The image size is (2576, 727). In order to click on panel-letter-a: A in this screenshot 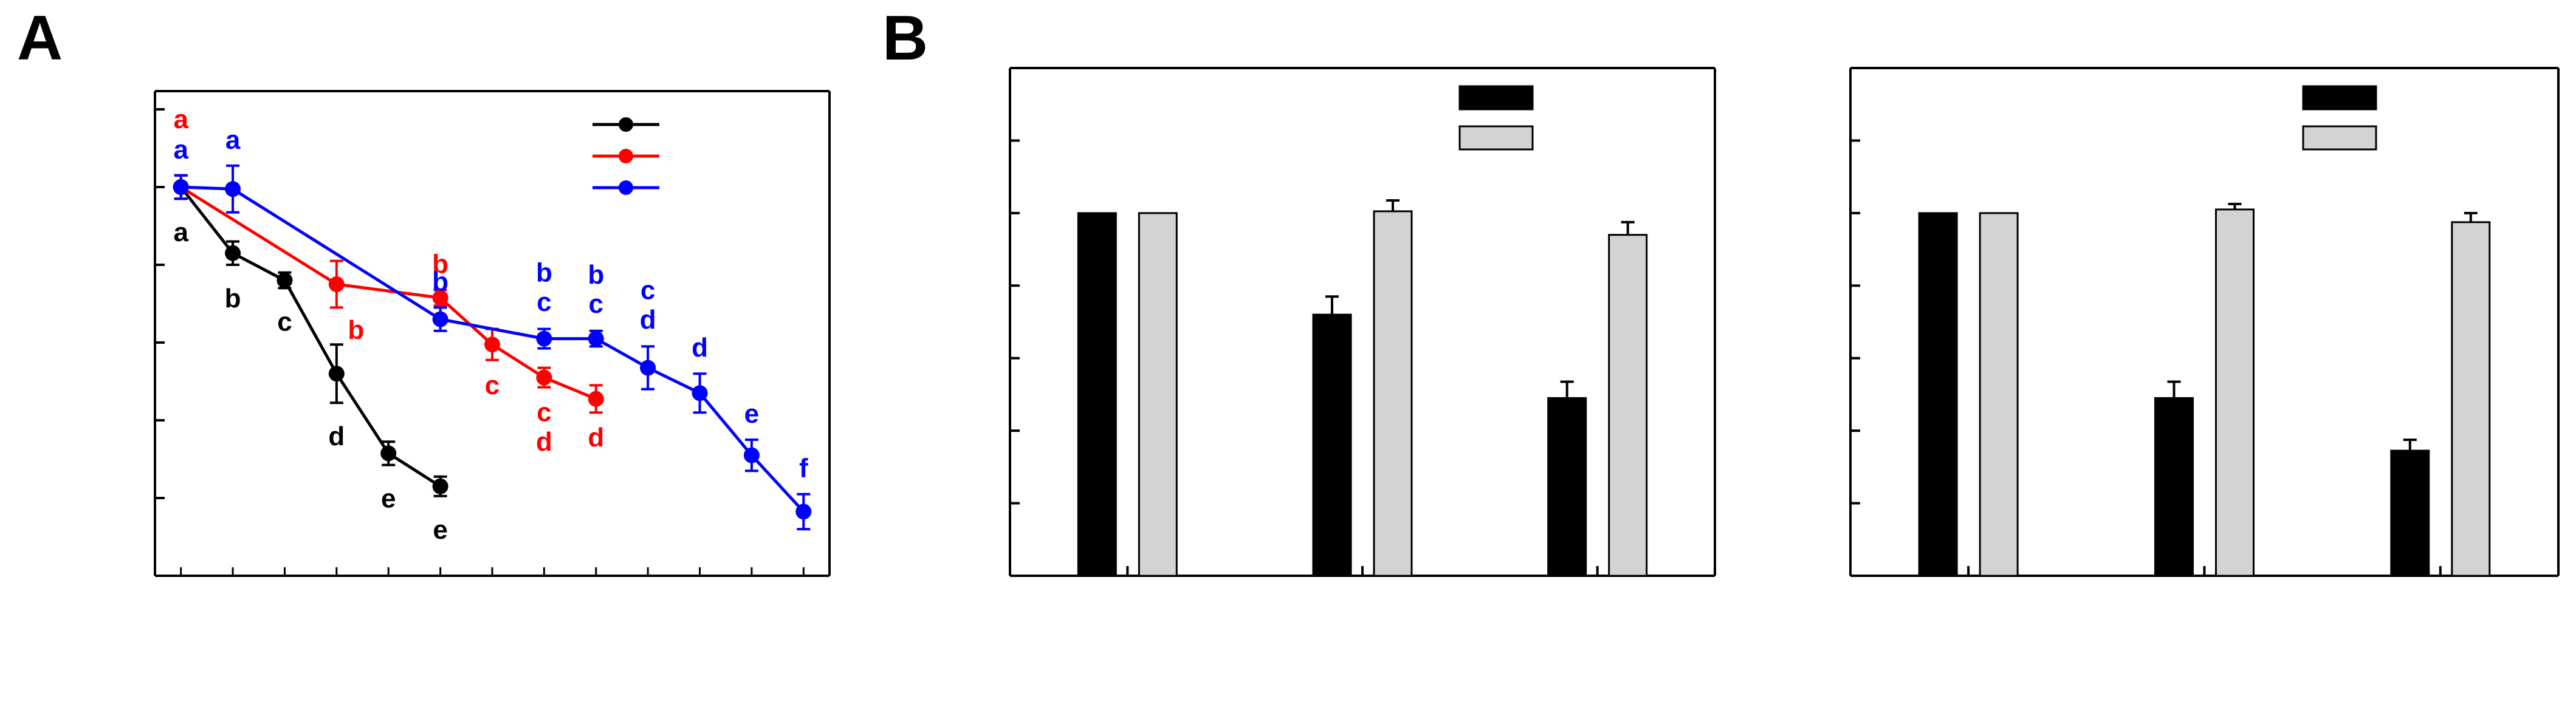, I will do `click(40, 38)`.